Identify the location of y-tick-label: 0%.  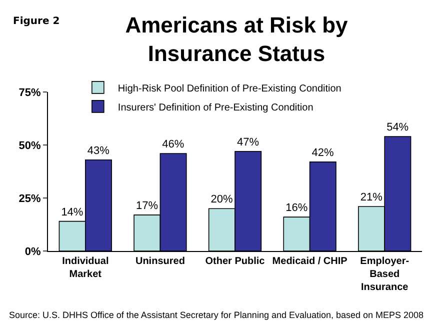
(33, 252).